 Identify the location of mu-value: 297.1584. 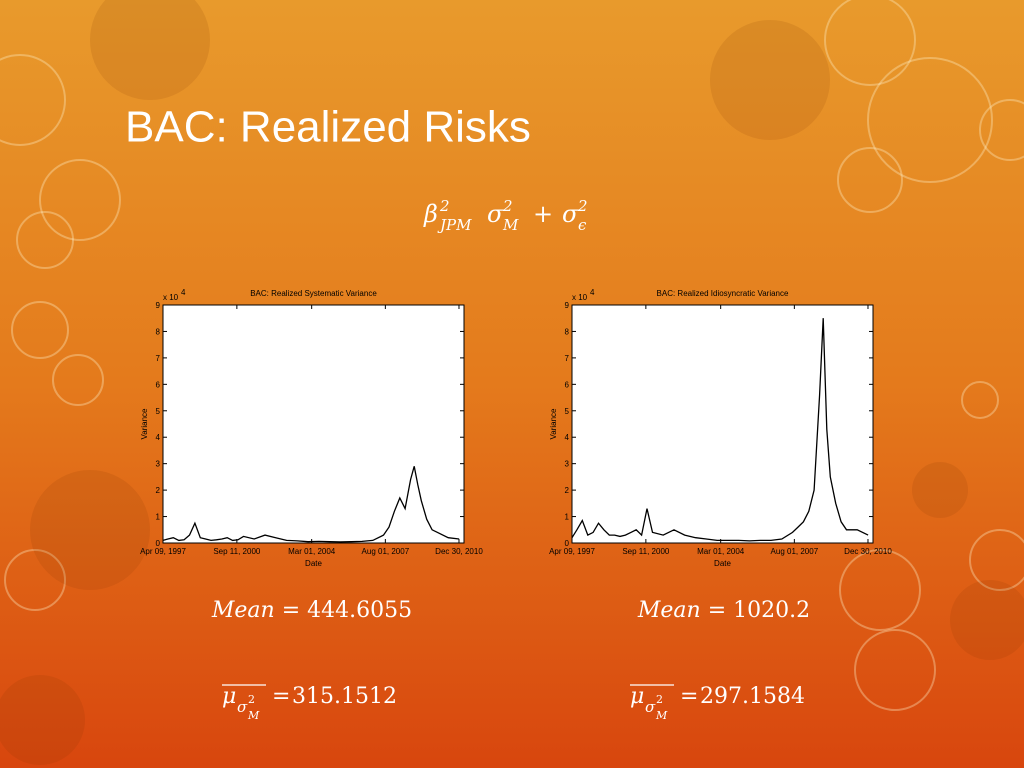
(752, 696).